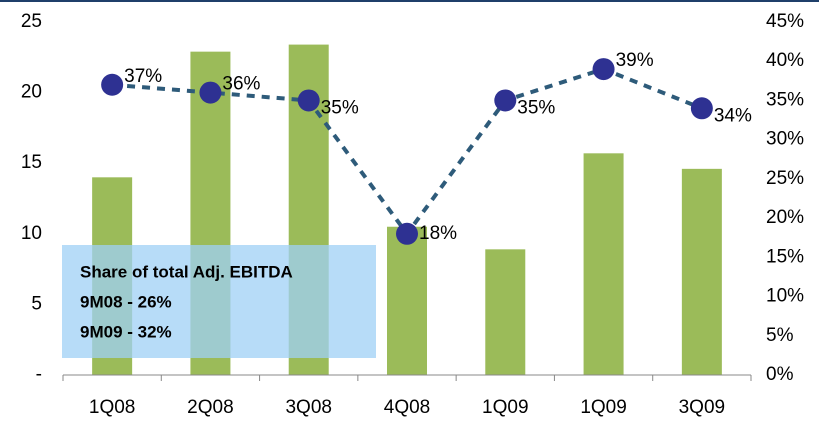  Describe the element at coordinates (785, 178) in the screenshot. I see `y2-tick-label: 25%` at that location.